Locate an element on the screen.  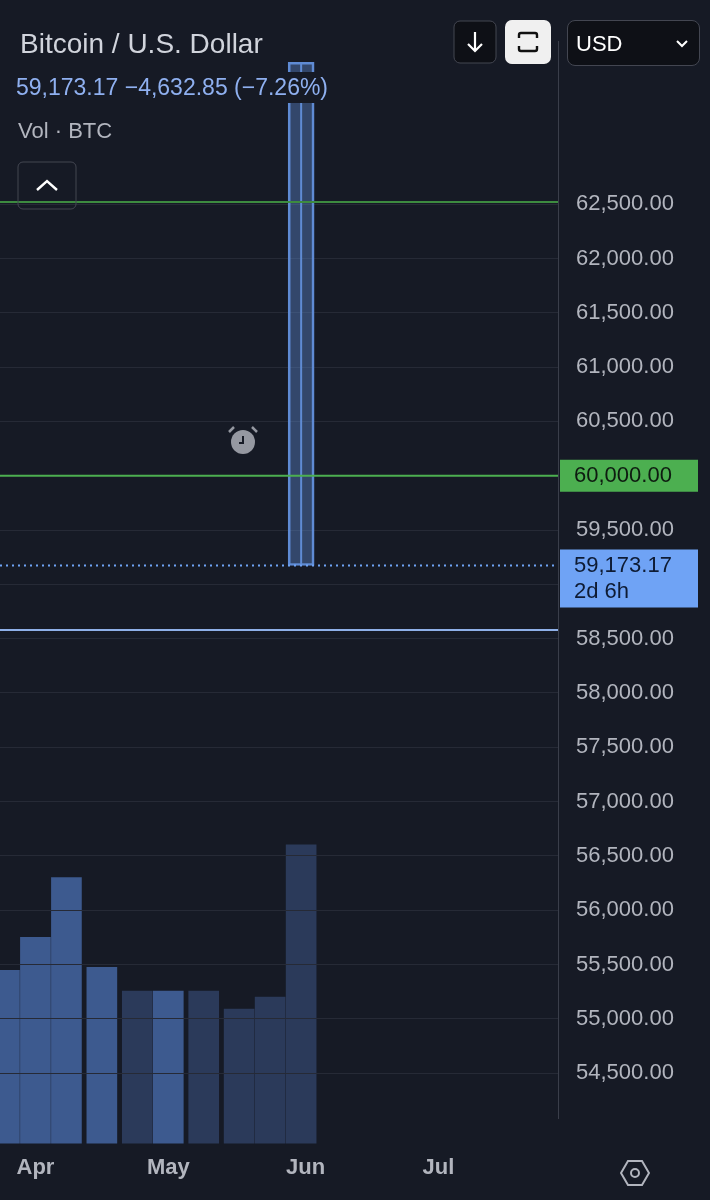
y-tick-label: 58,500.00 is located at coordinates (625, 637).